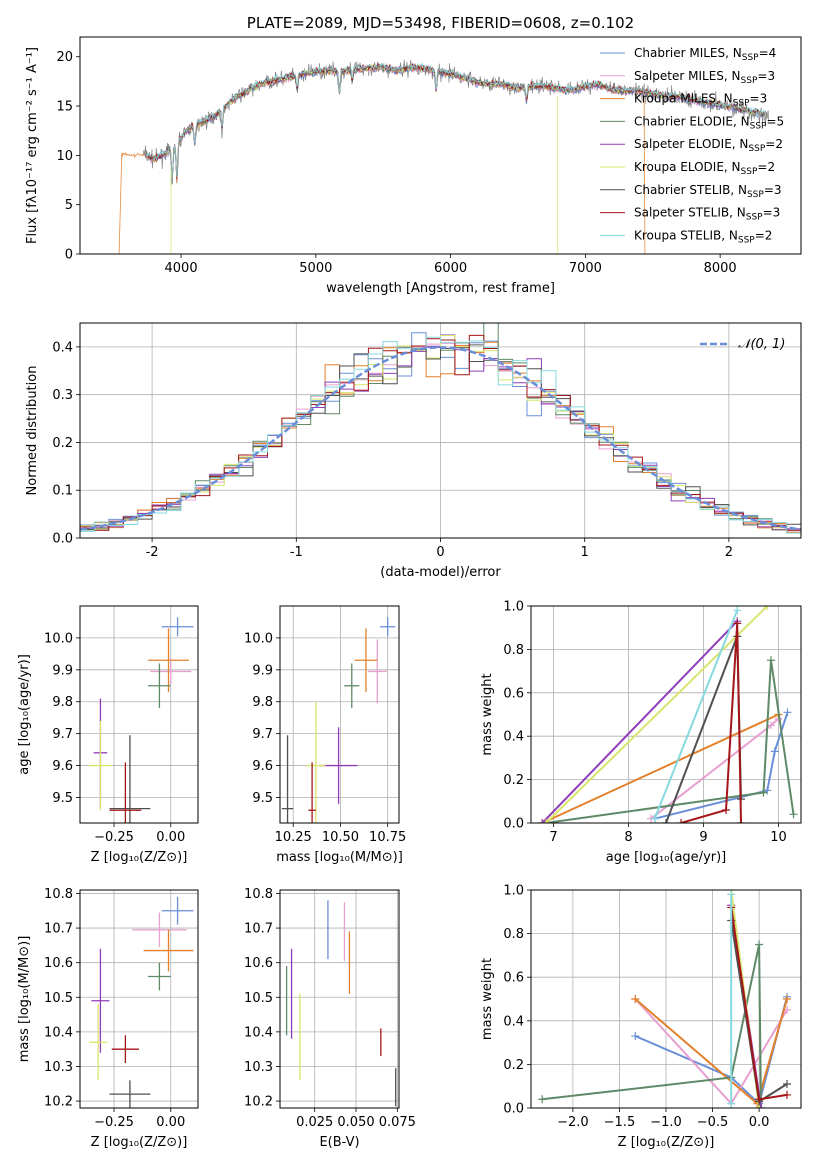  Describe the element at coordinates (774, 144) in the screenshot. I see `legend-label-count: =2` at that location.